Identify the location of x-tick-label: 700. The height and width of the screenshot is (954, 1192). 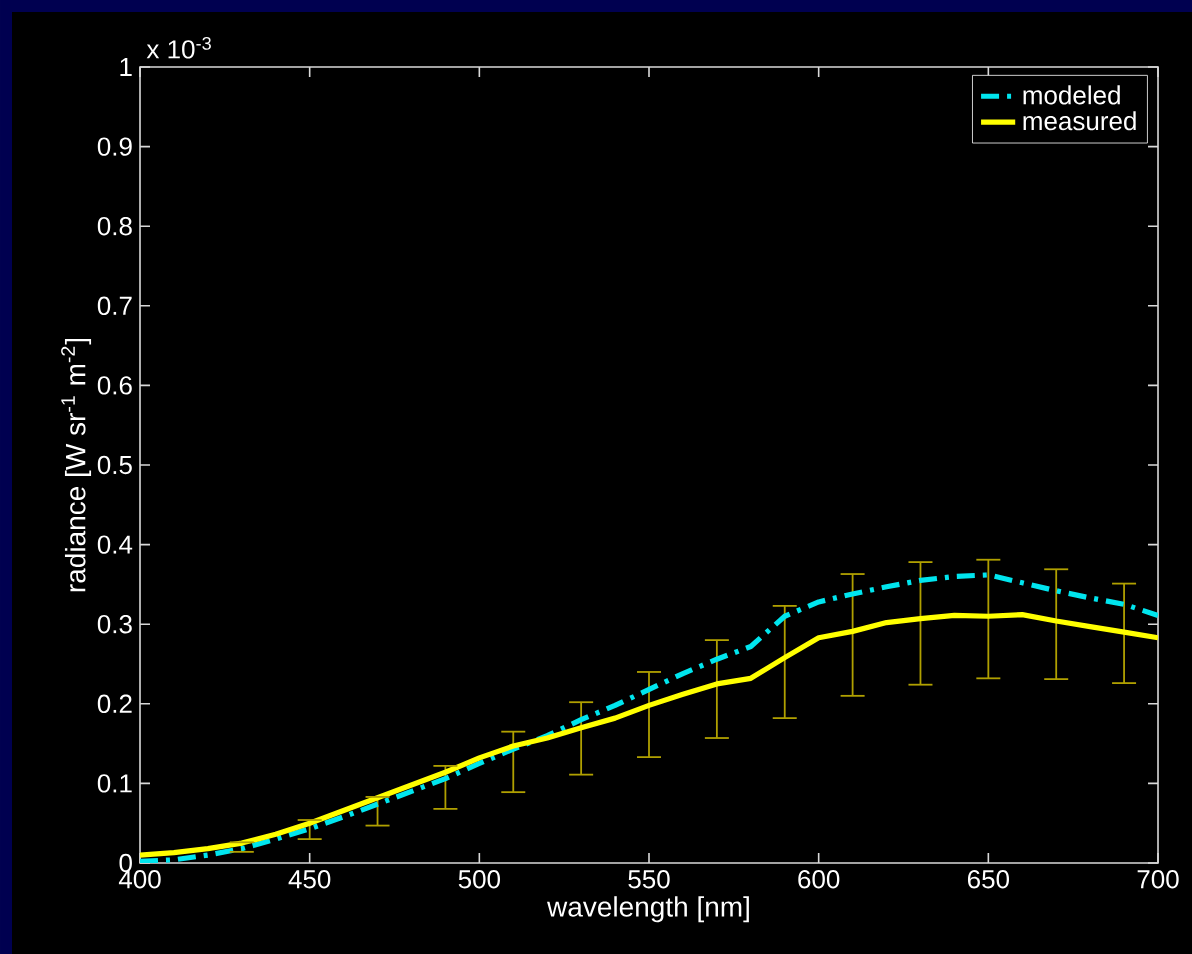
(1158, 879).